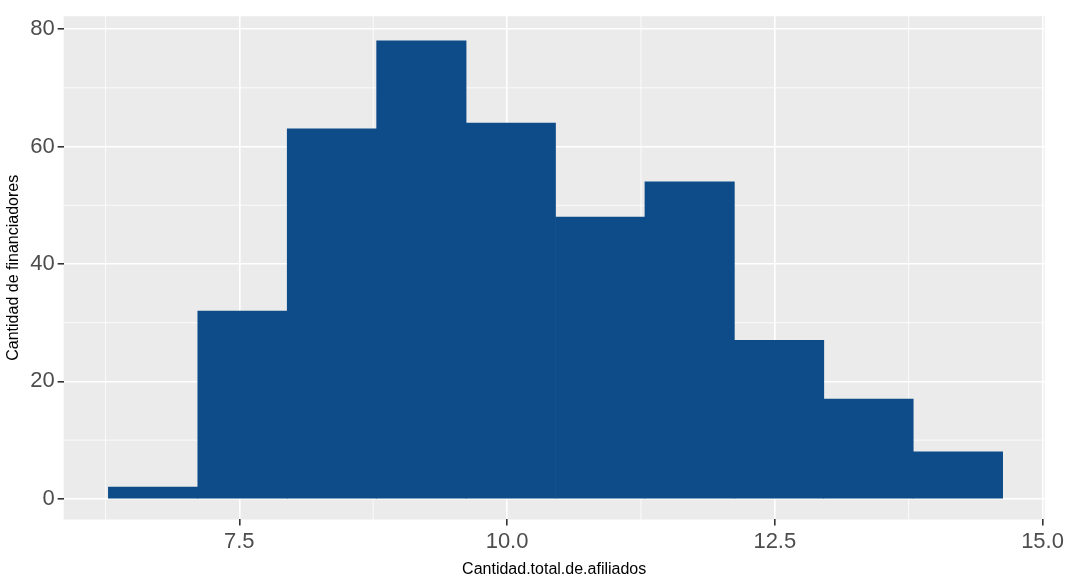 Image resolution: width=1067 pixels, height=583 pixels. Describe the element at coordinates (507, 540) in the screenshot. I see `x-tick-label: 10.0` at that location.